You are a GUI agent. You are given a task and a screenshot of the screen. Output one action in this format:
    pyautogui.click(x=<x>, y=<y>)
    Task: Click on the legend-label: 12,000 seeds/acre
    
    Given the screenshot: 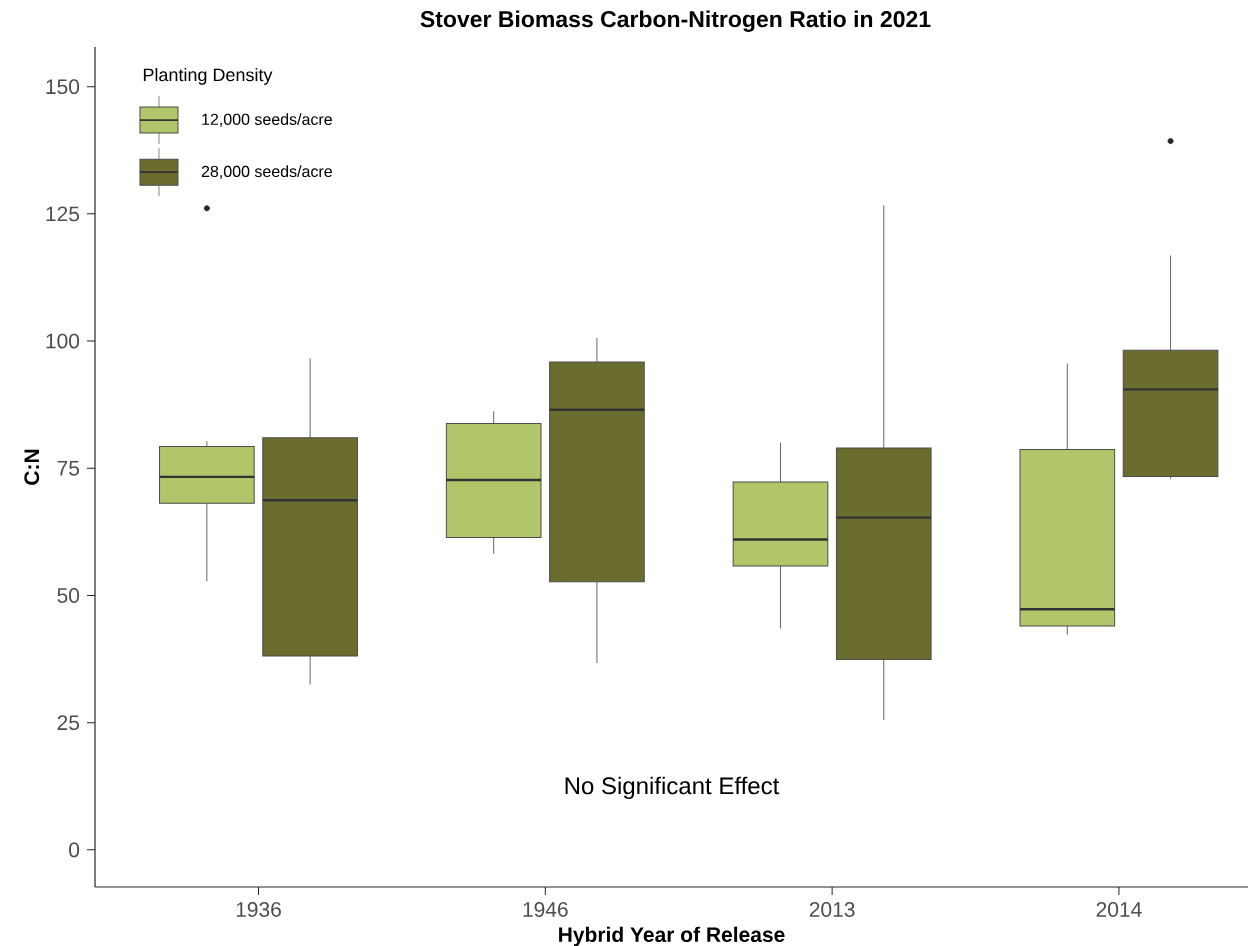 What is the action you would take?
    pyautogui.click(x=267, y=120)
    